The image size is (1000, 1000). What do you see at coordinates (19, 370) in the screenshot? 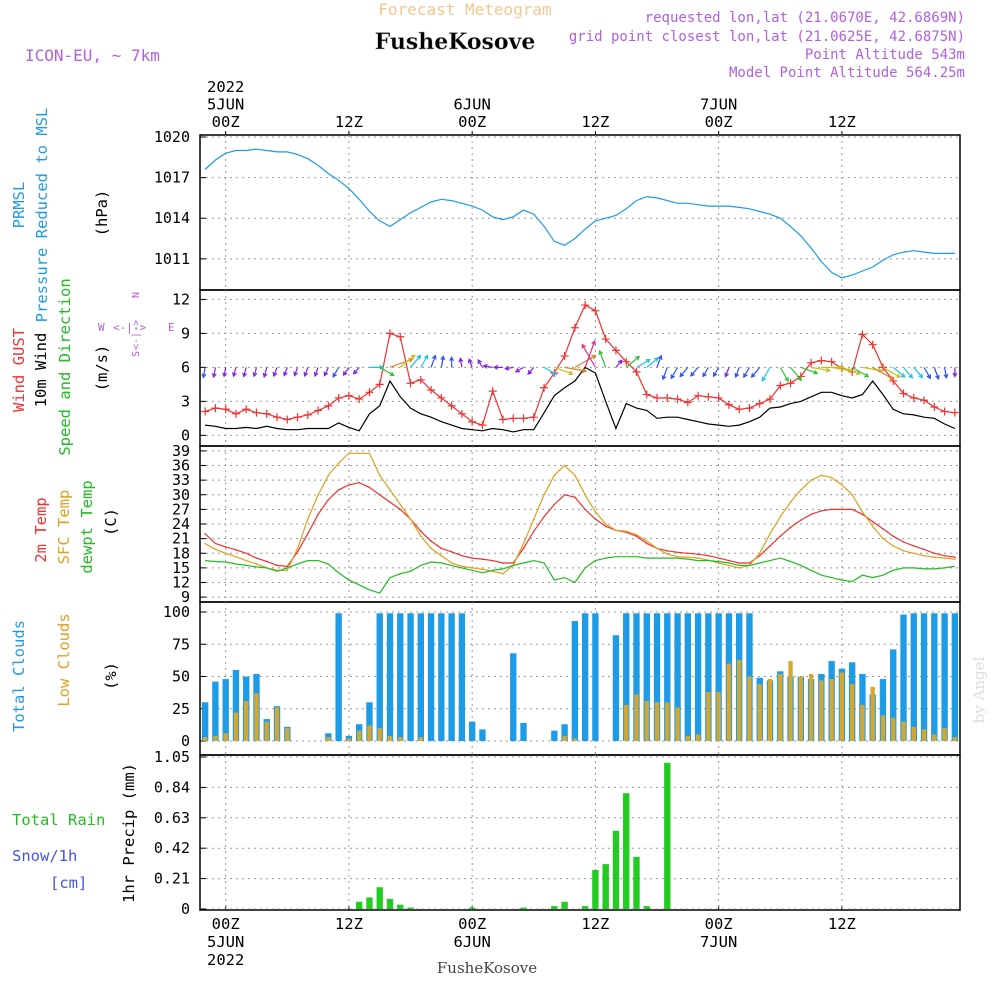
I see `wind-label-gust: Wind GUST` at bounding box center [19, 370].